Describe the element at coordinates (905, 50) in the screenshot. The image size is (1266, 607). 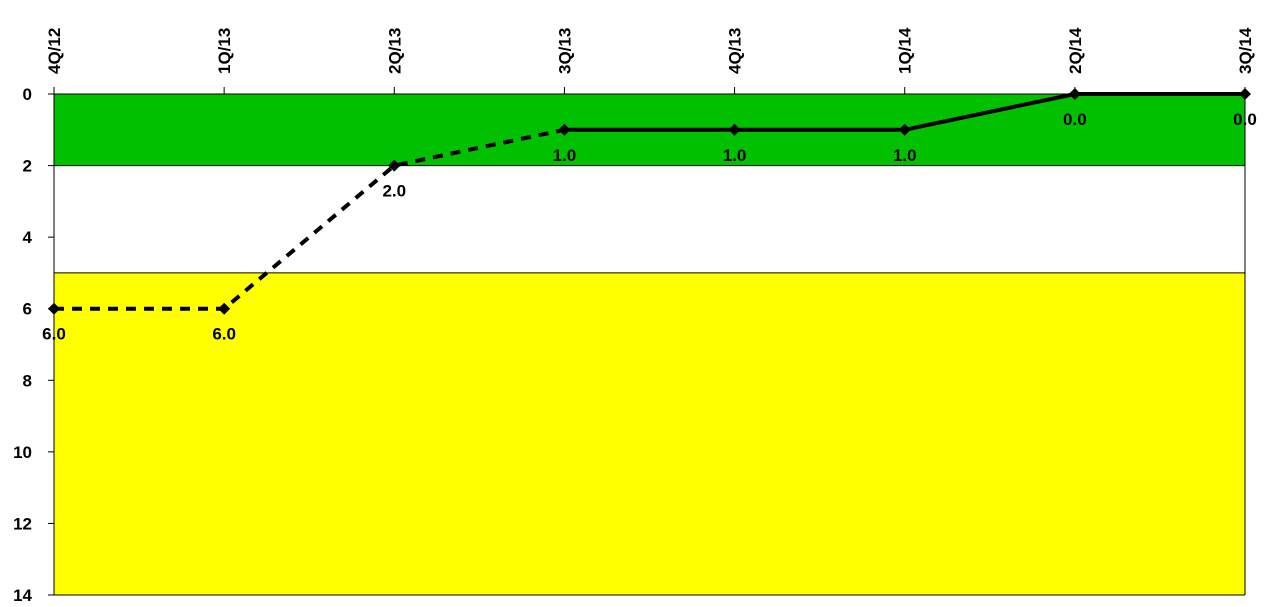
I see `x-tick-label: 1Q/14` at that location.